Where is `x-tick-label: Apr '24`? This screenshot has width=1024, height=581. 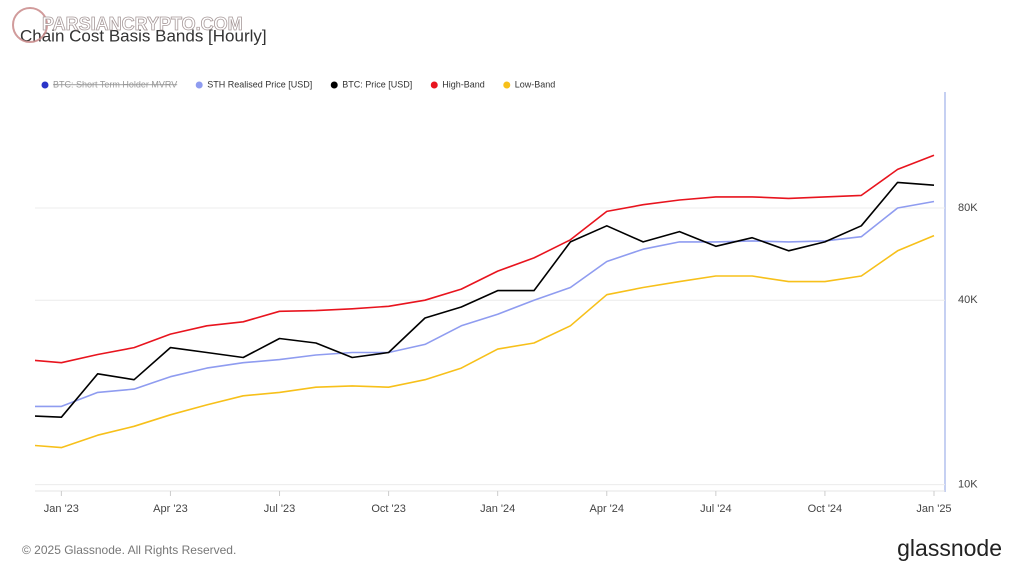
x-tick-label: Apr '24 is located at coordinates (607, 509).